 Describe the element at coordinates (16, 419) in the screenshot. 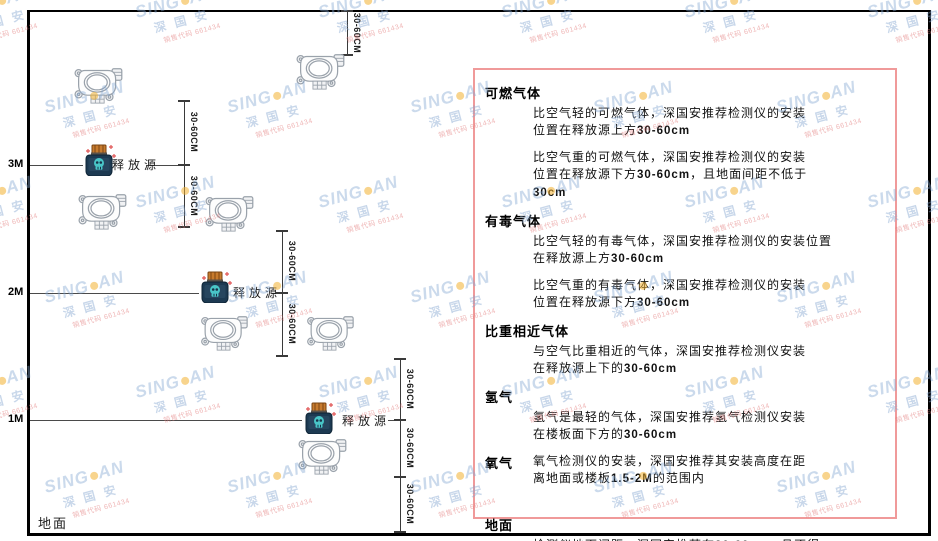

I see `height-label-1m: 1M` at that location.